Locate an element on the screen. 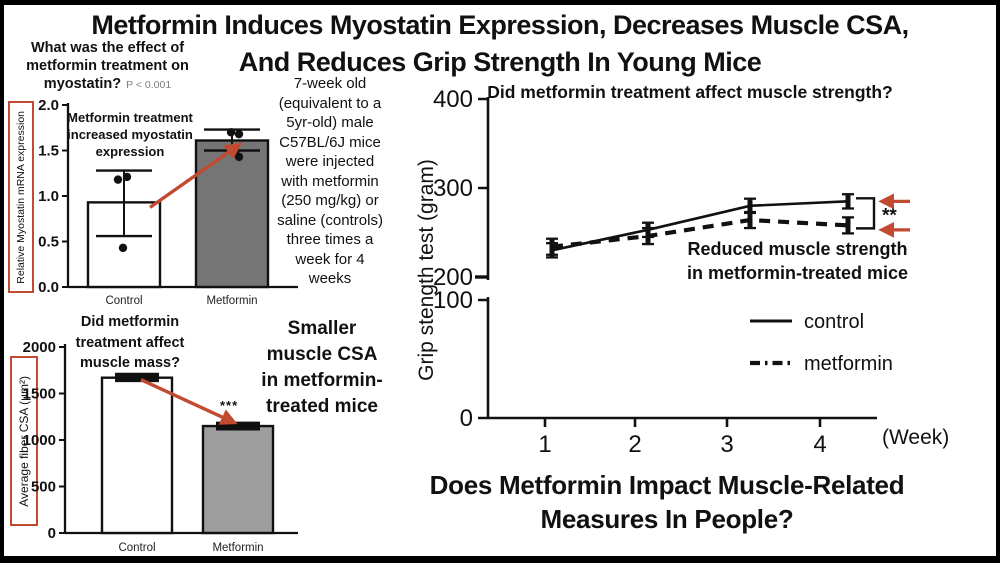  significance-stars: ** is located at coordinates (889, 215).